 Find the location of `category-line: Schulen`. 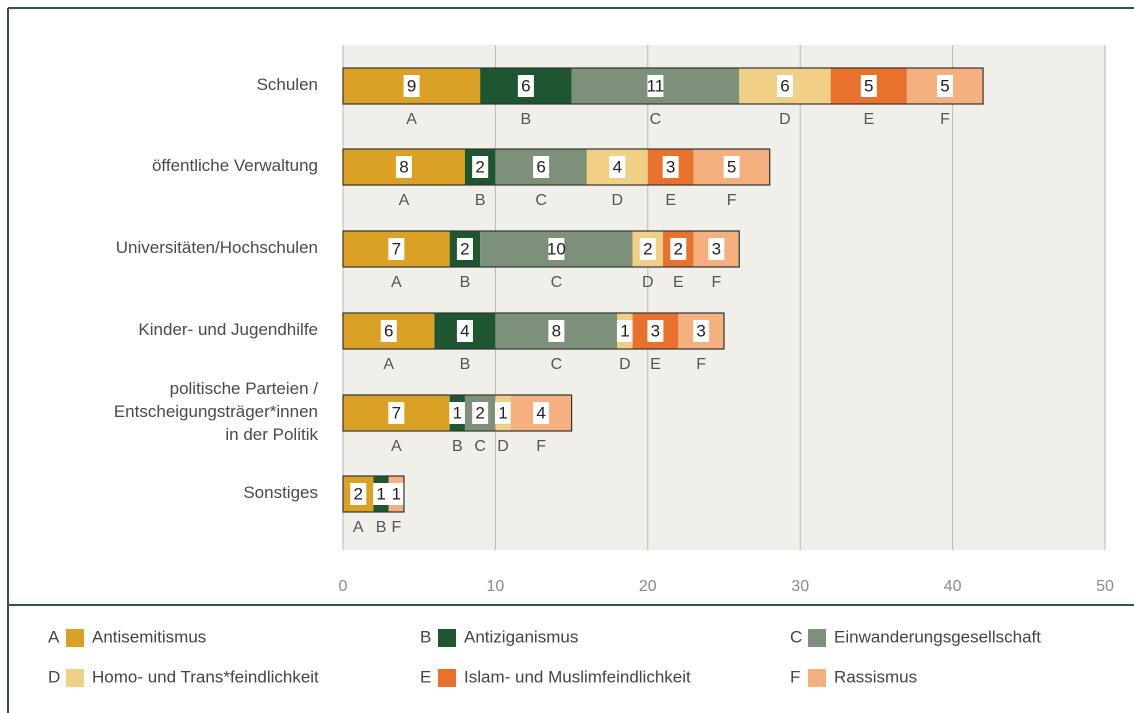

category-line: Schulen is located at coordinates (287, 84).